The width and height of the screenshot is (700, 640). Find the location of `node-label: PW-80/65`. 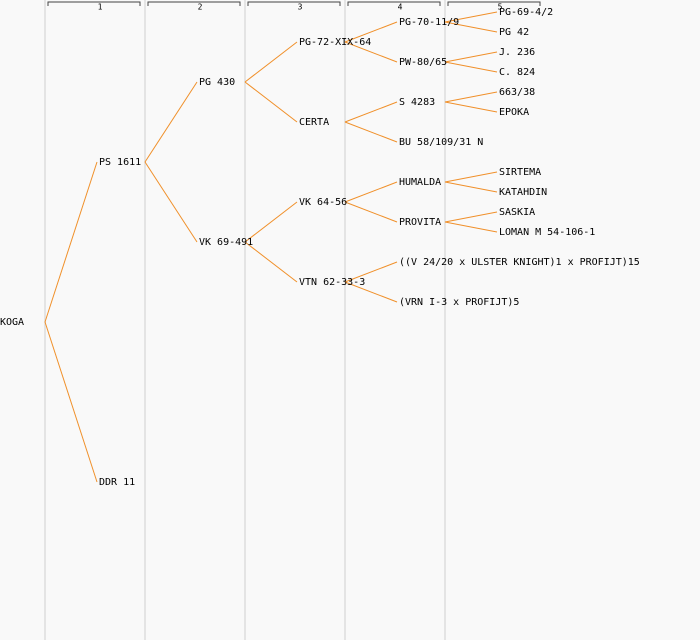

node-label: PW-80/65 is located at coordinates (423, 62).